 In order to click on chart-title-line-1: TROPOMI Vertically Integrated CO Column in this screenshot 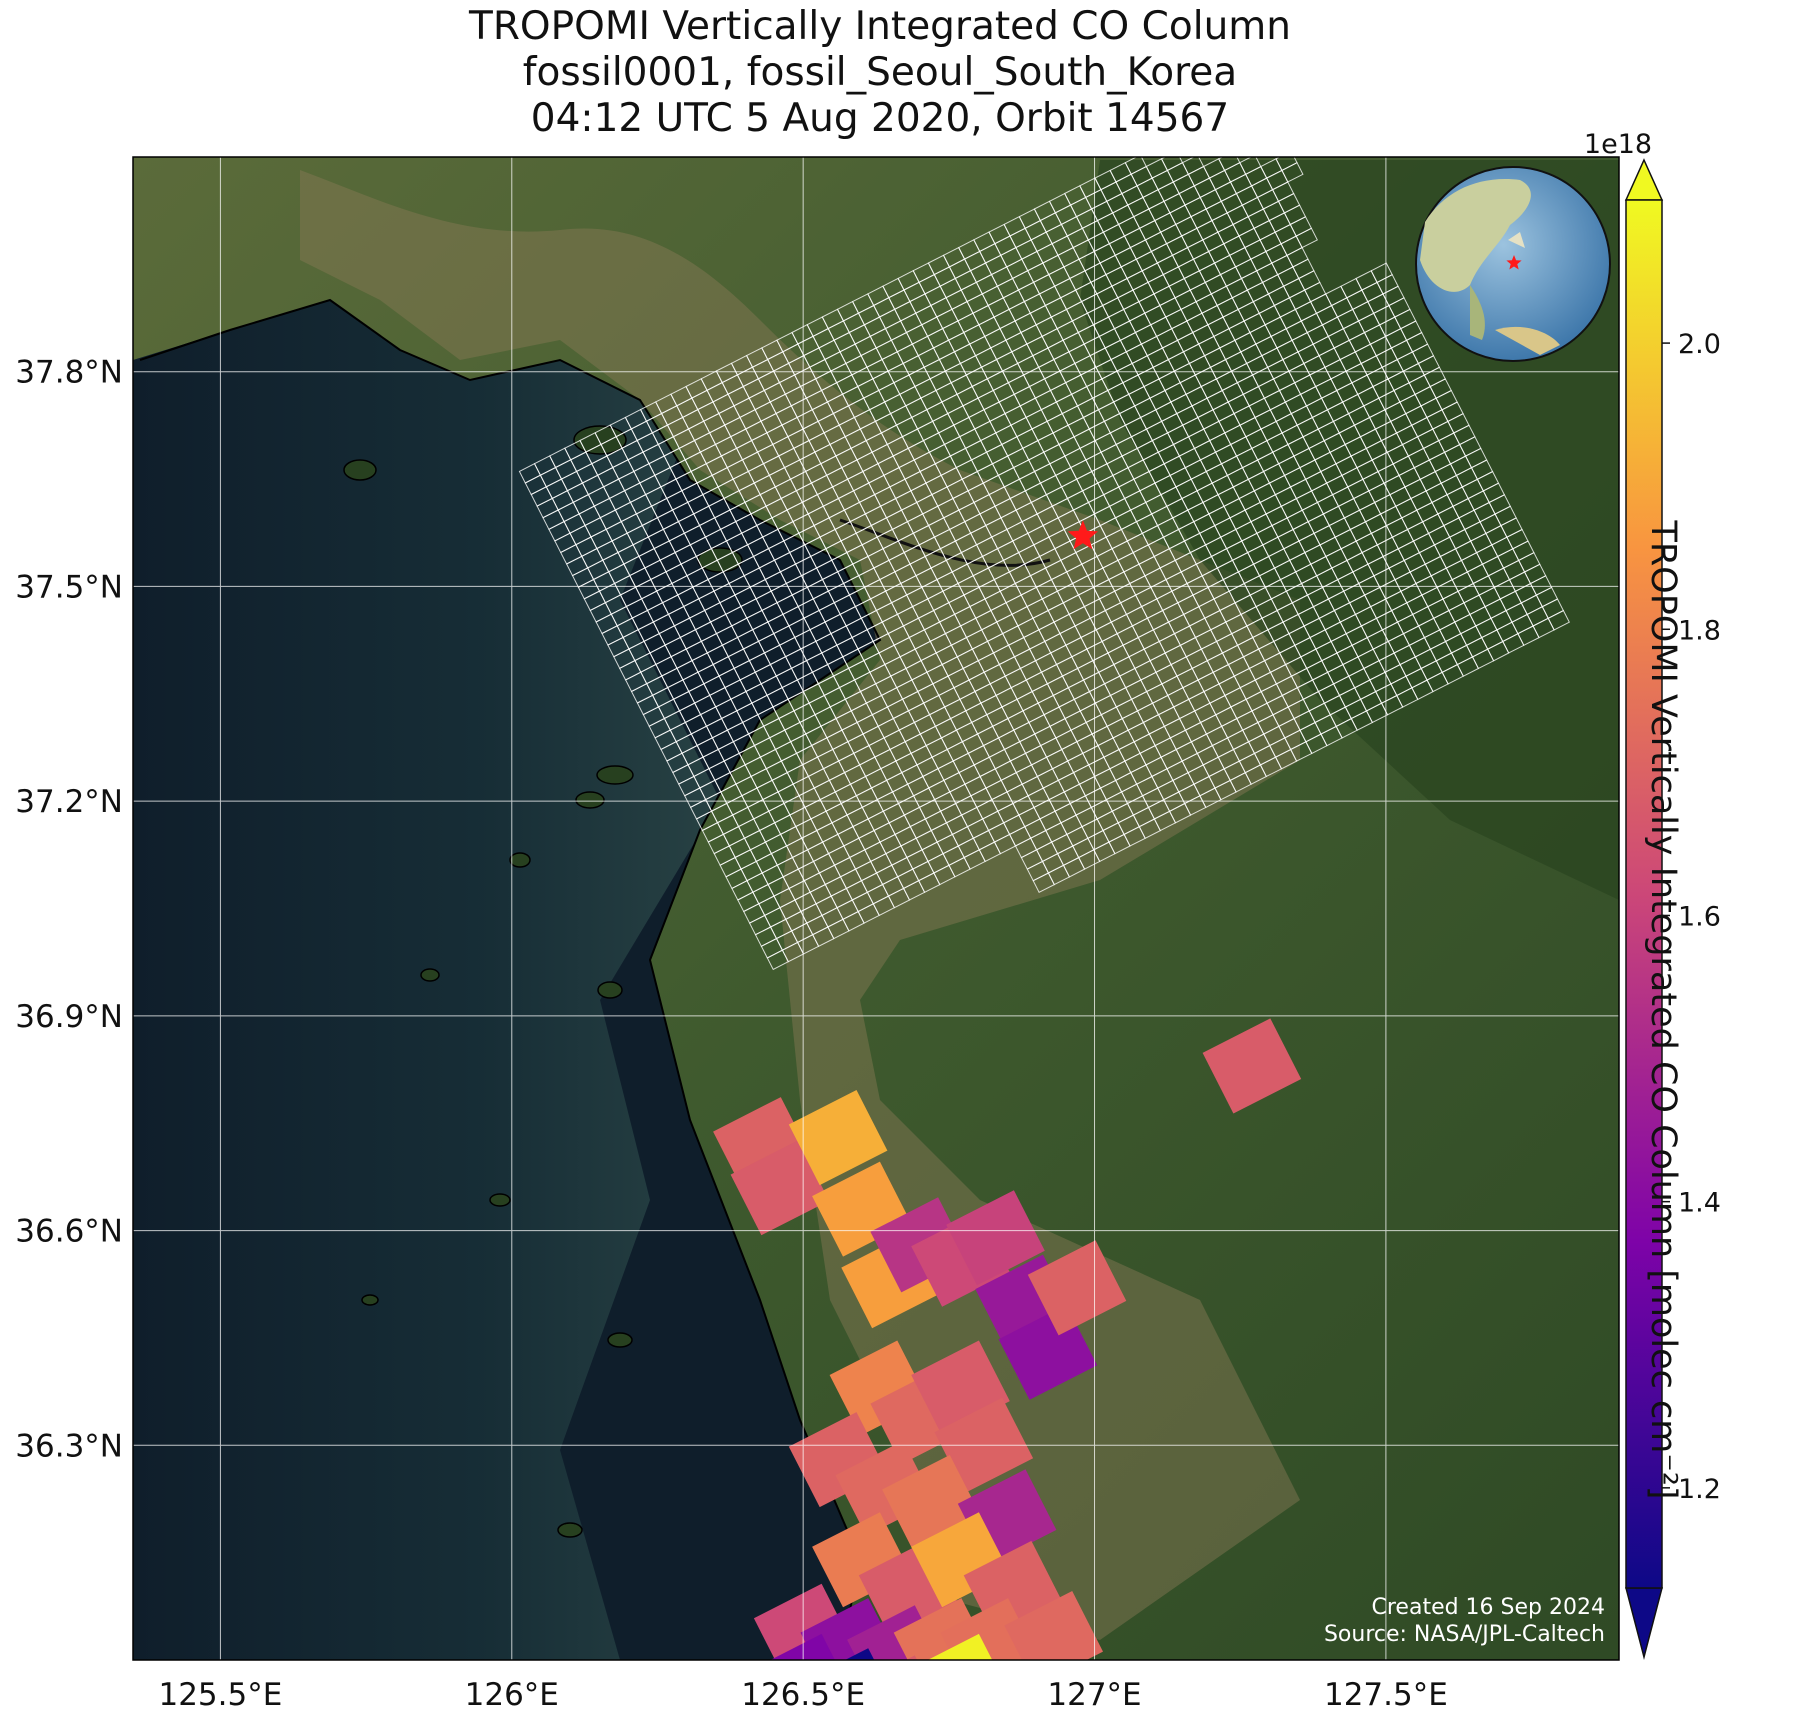, I will do `click(880, 26)`.